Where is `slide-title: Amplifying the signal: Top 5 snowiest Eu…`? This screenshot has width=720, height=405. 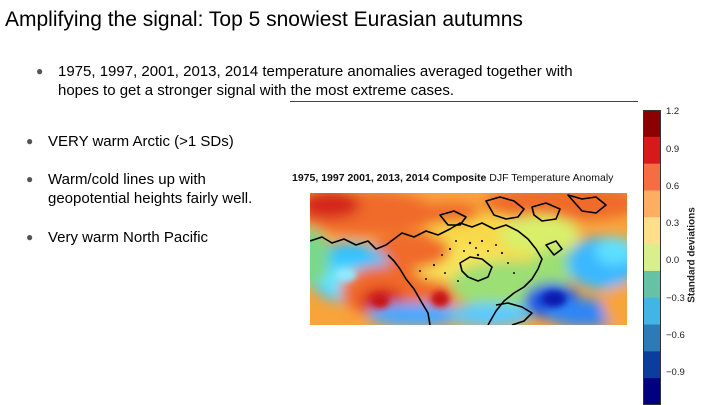
slide-title: Amplifying the signal: Top 5 snowiest Eu… is located at coordinates (264, 19).